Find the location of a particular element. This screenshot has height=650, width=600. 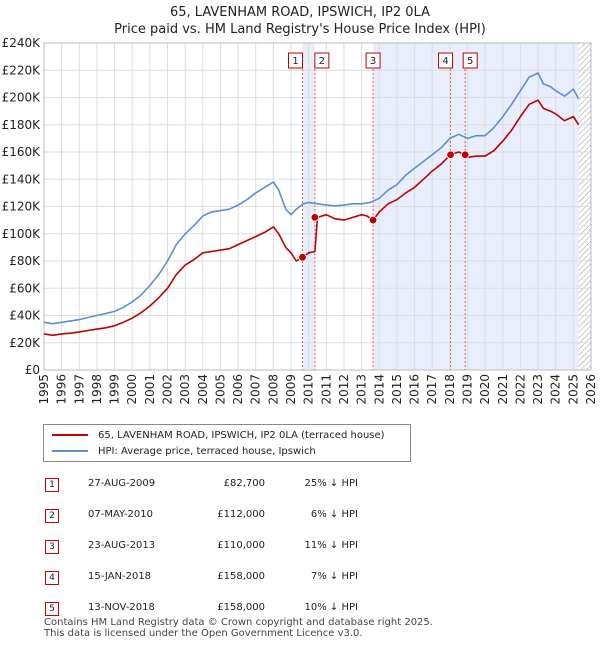

y-tick-label: £240K is located at coordinates (22, 43).